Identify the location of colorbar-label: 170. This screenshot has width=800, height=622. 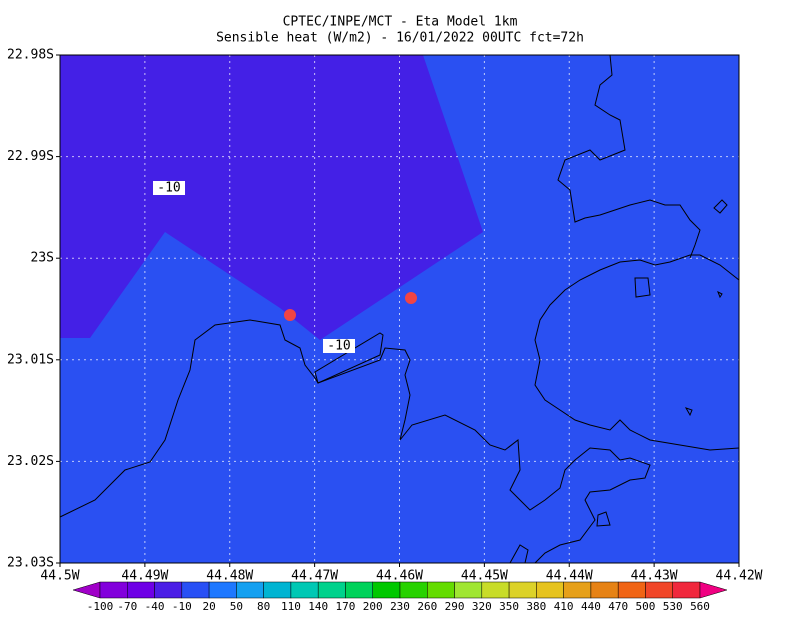
(346, 606).